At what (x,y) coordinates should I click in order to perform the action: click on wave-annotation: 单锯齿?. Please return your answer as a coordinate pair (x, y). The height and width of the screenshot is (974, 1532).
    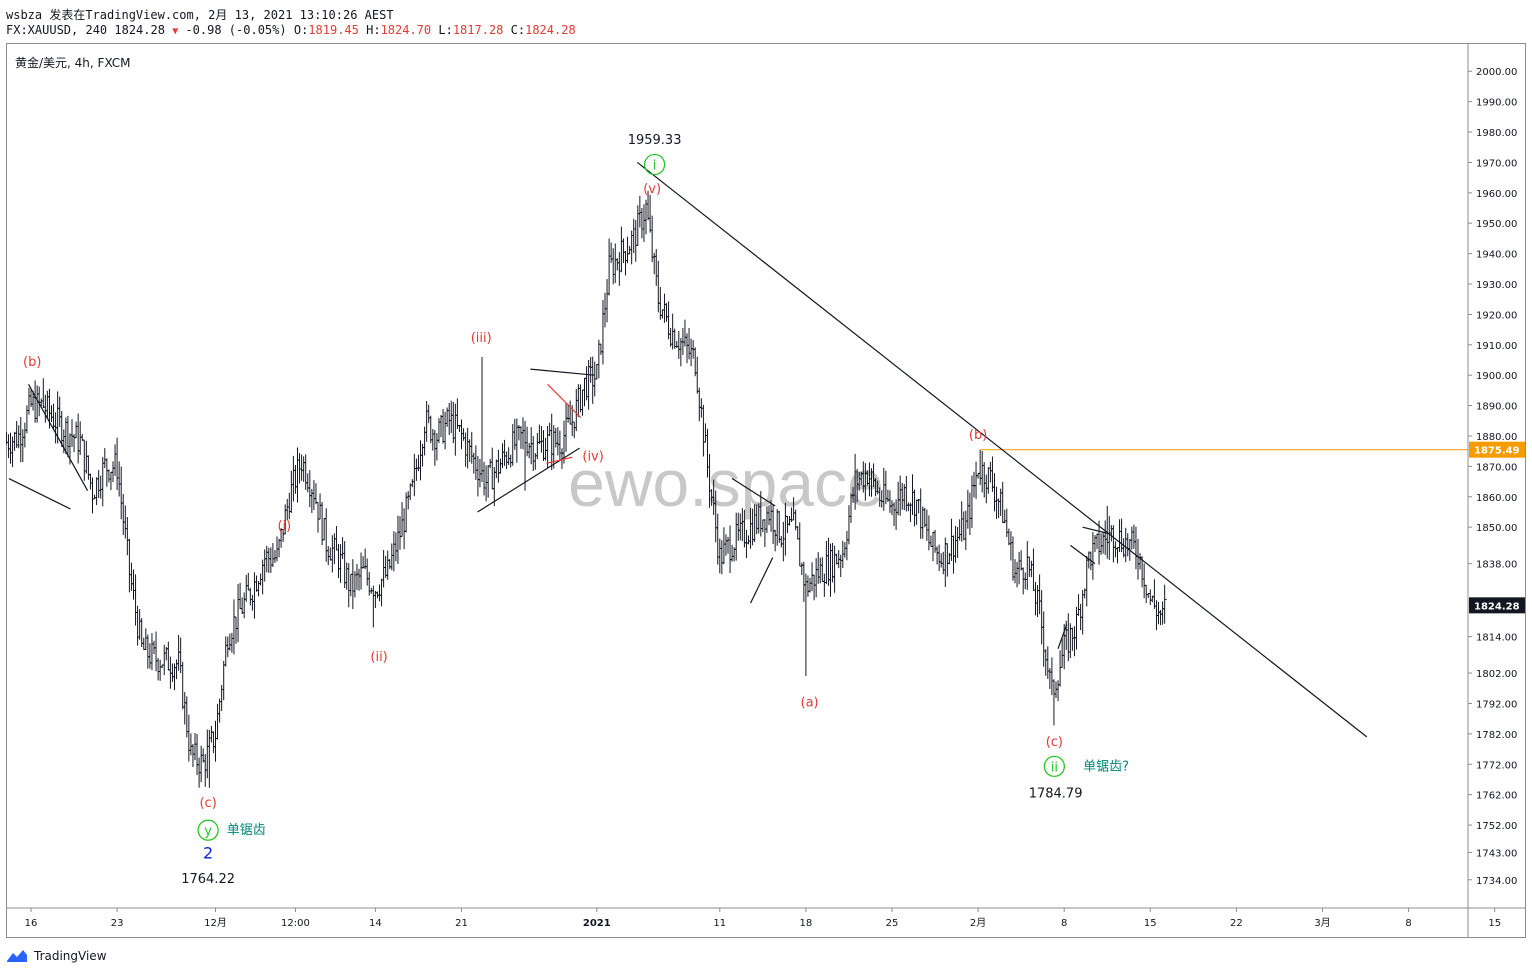
    Looking at the image, I should click on (1106, 766).